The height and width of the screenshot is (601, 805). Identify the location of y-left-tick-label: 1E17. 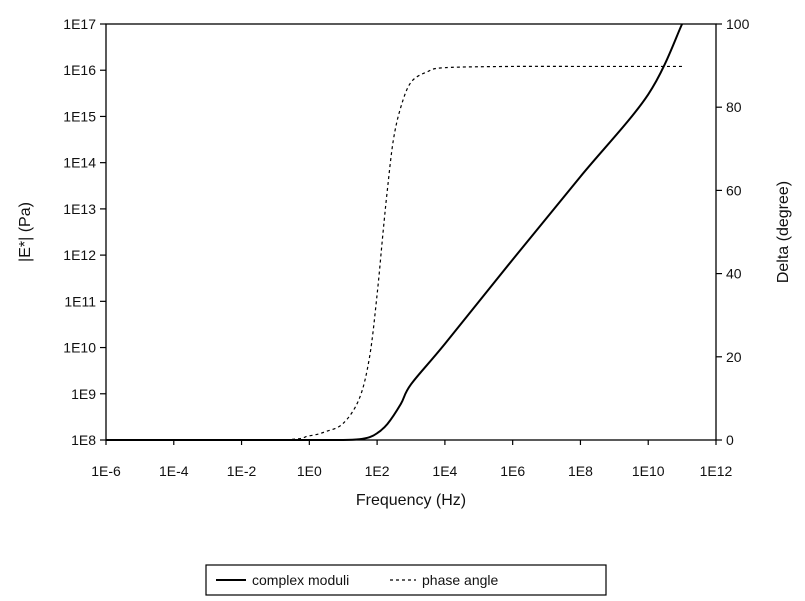
(79, 24).